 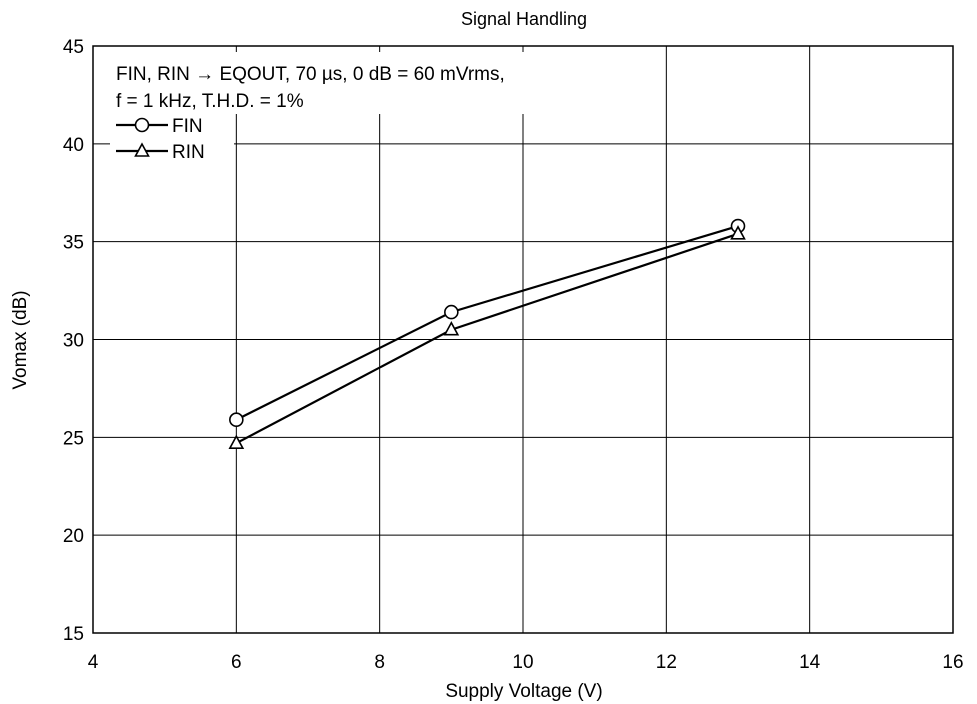 What do you see at coordinates (810, 662) in the screenshot?
I see `x-tick-label: 14` at bounding box center [810, 662].